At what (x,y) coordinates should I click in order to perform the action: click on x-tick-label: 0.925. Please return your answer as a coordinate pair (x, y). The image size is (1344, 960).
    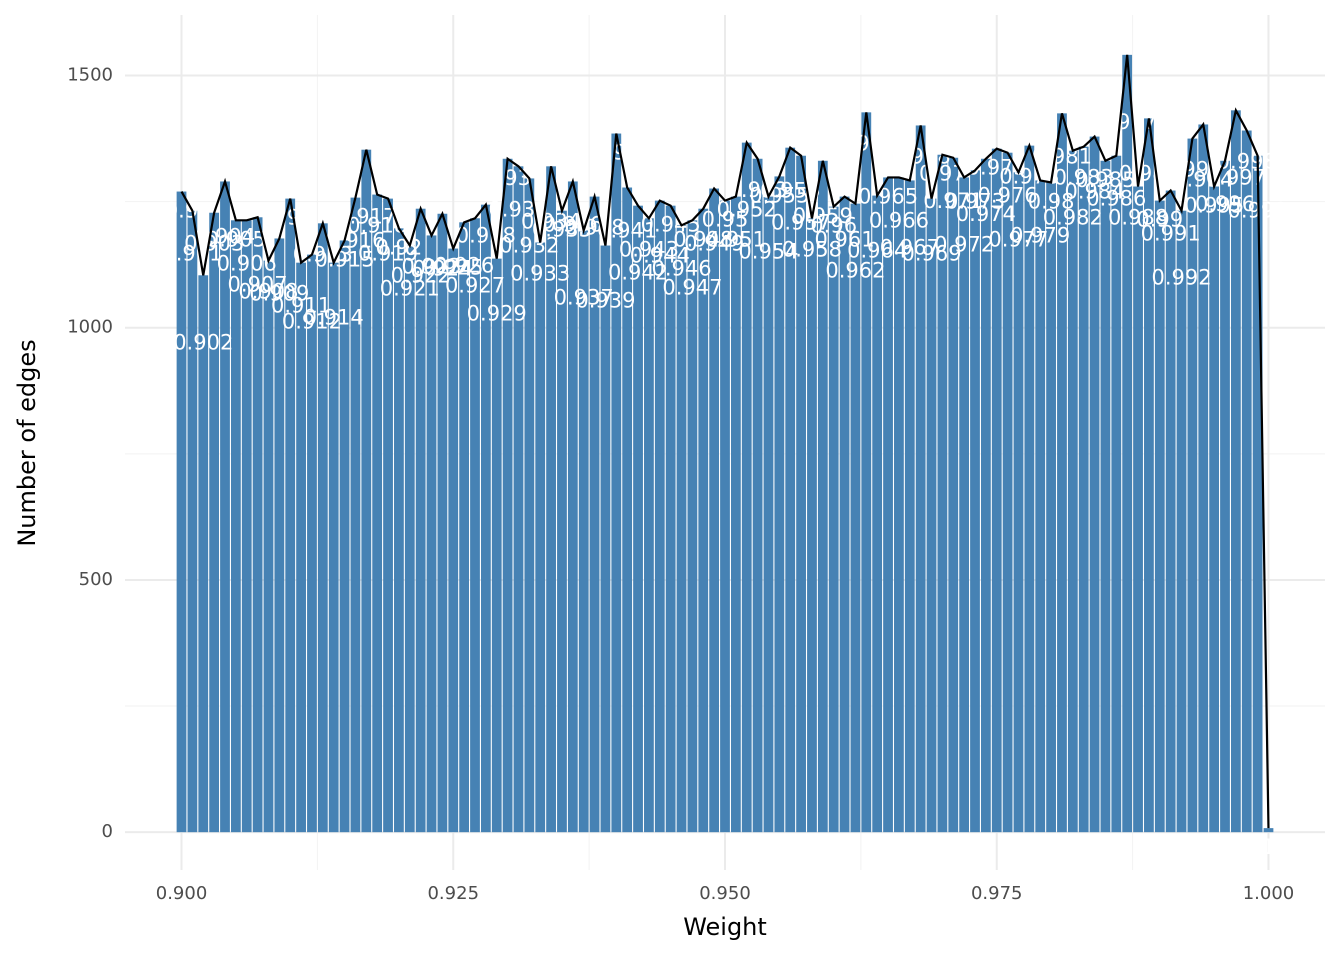
    Looking at the image, I should click on (453, 893).